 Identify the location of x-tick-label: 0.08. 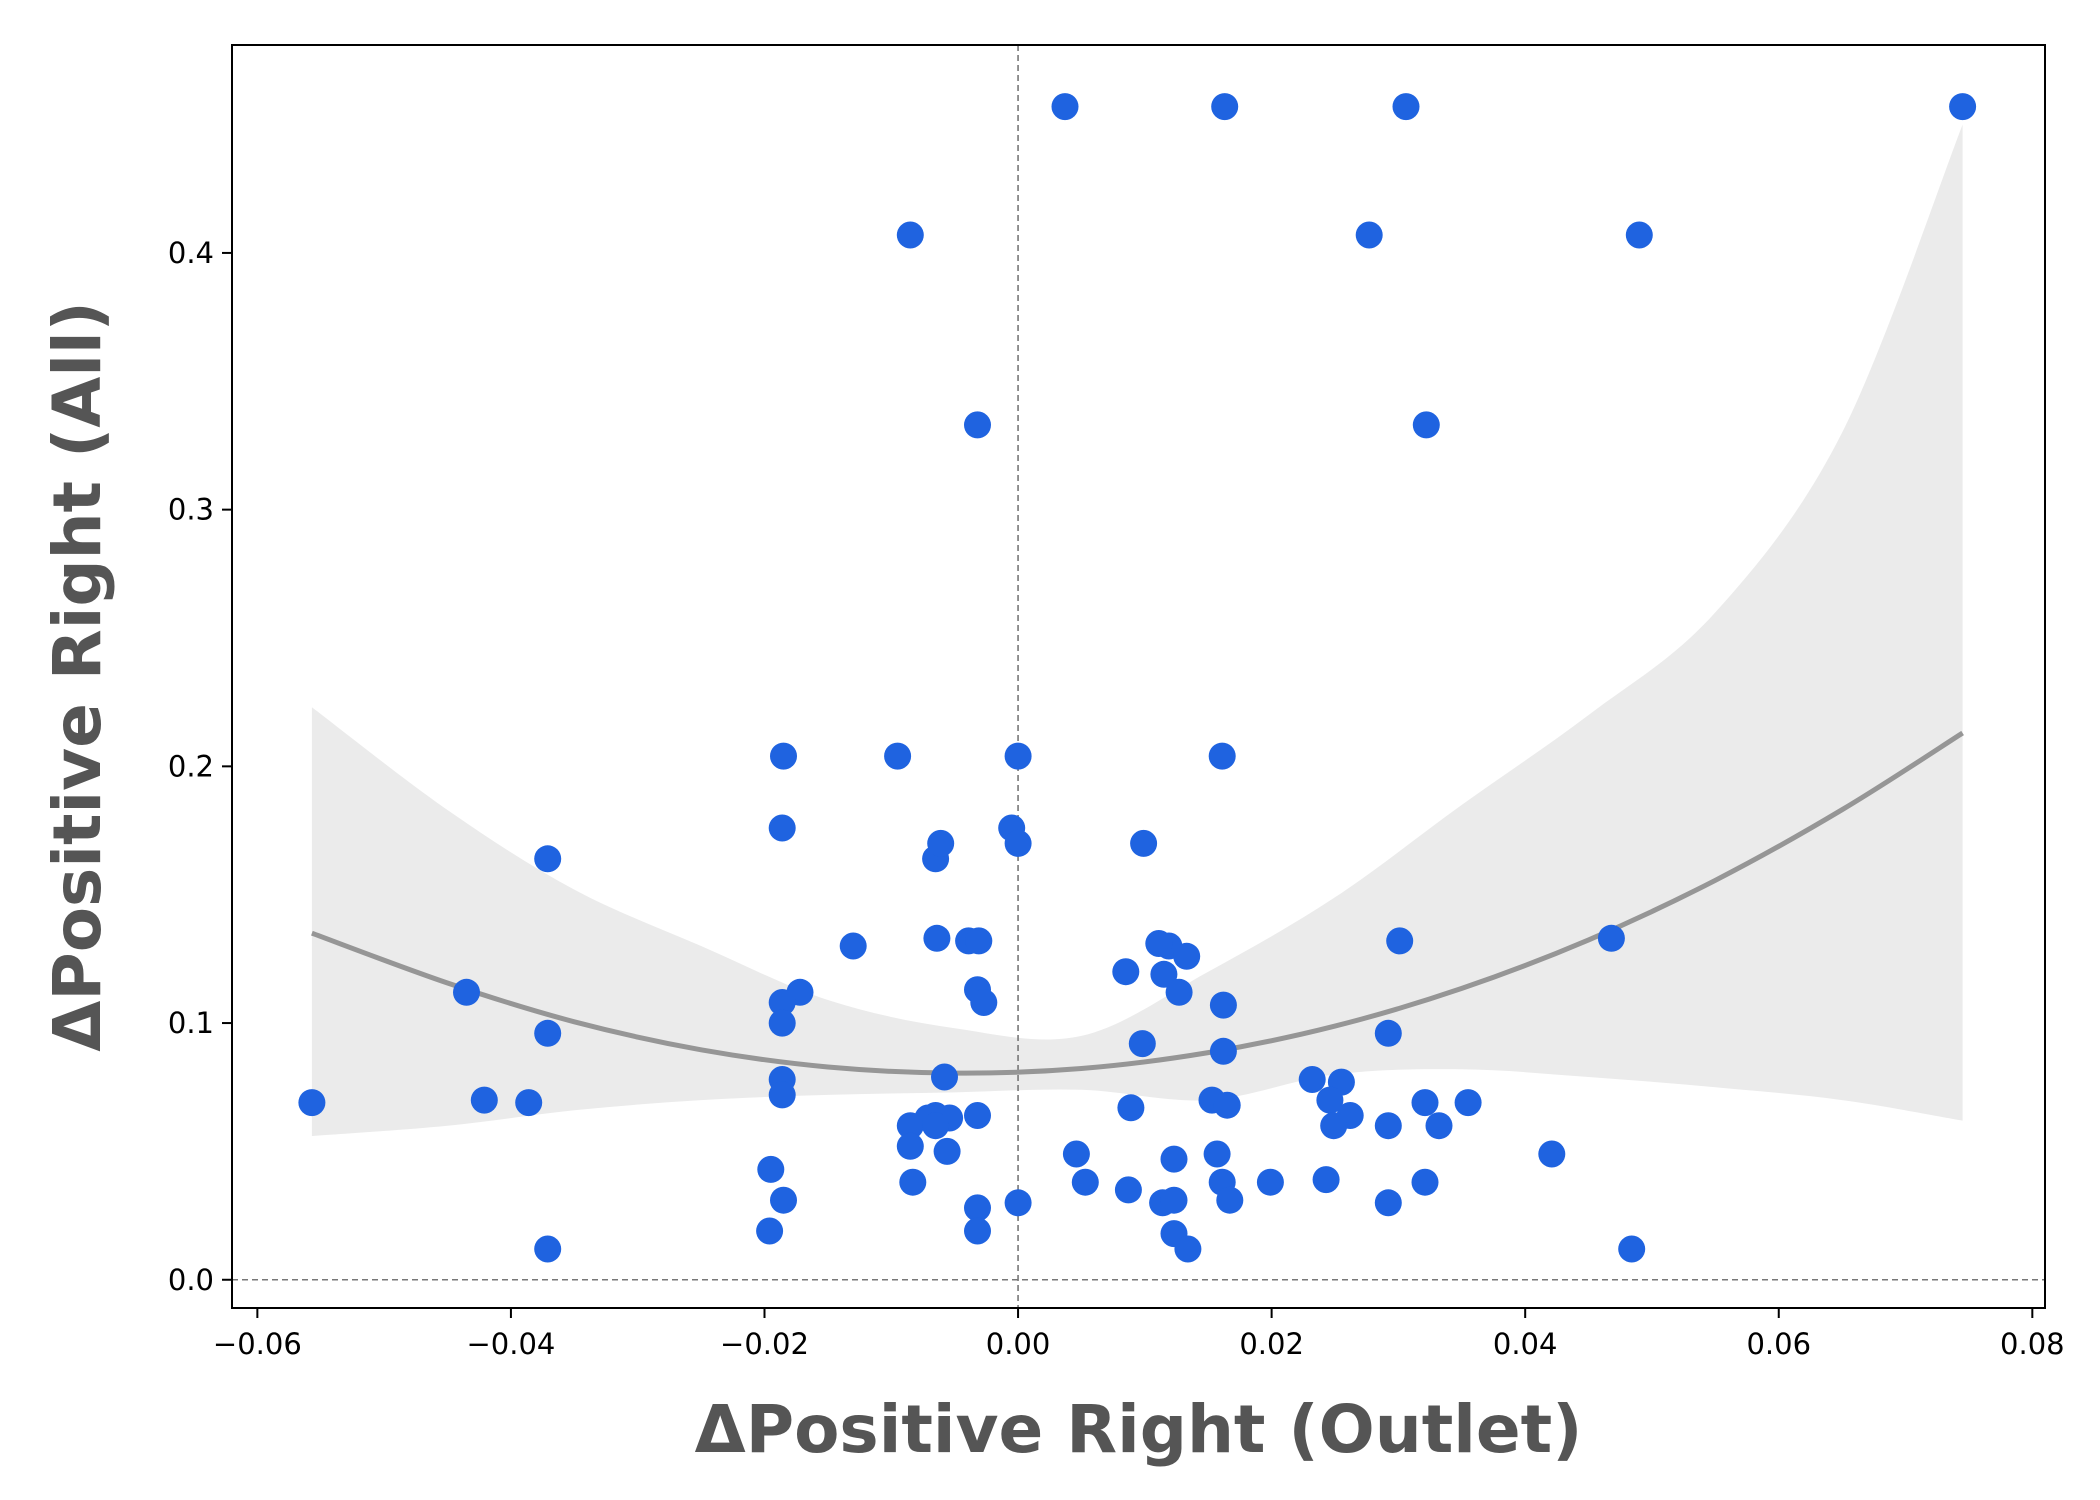
(2032, 1344).